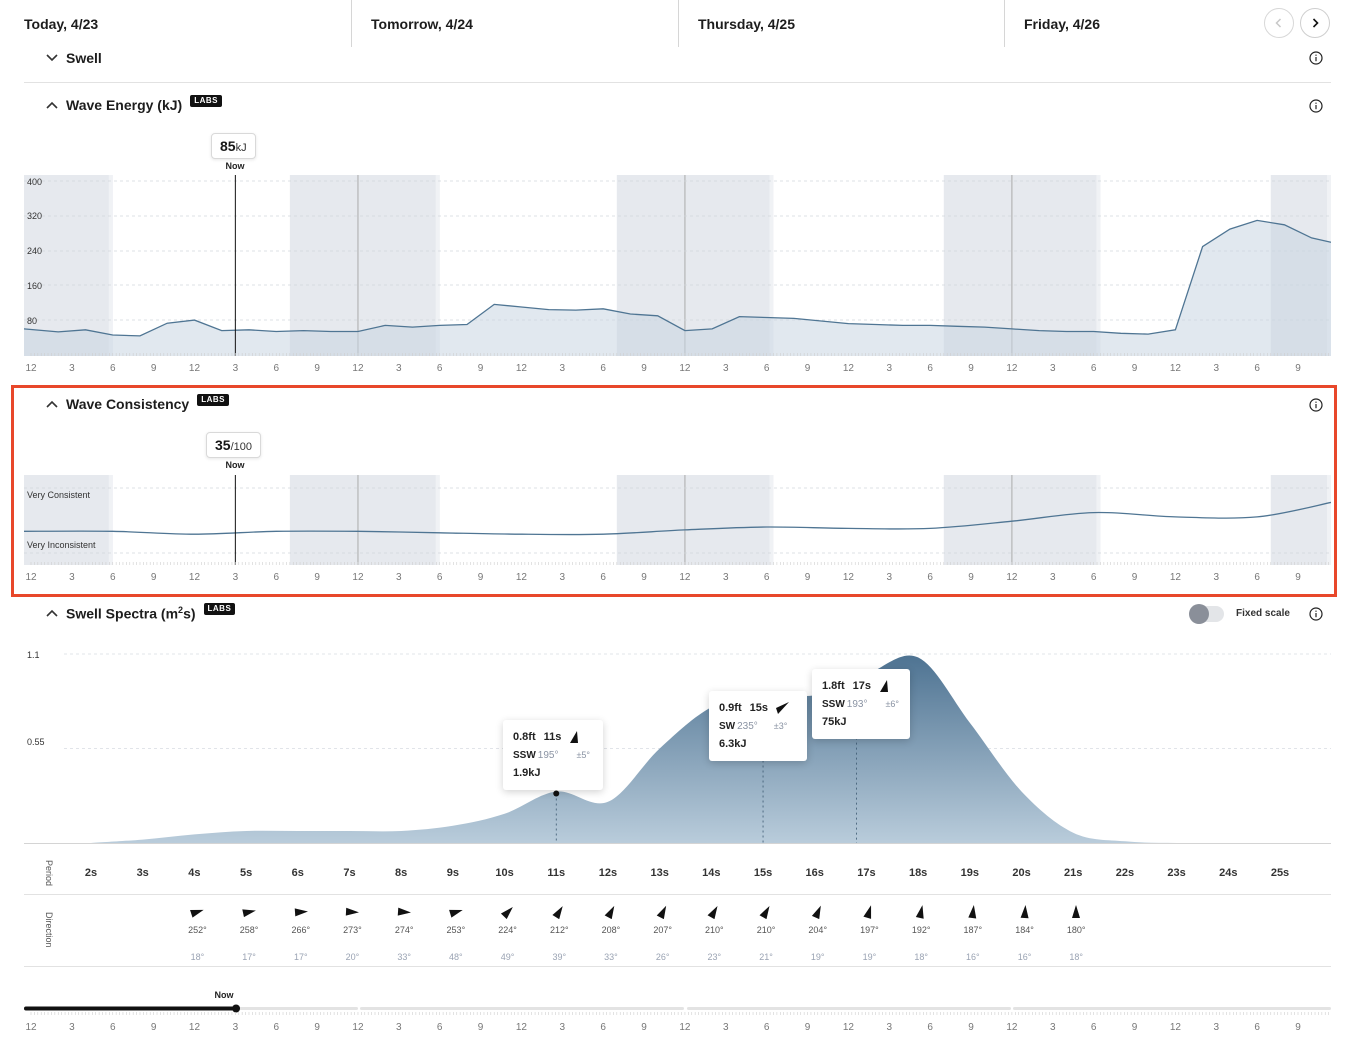 The image size is (1345, 1058). Describe the element at coordinates (52, 613) in the screenshot. I see `chevron-up-icon` at that location.